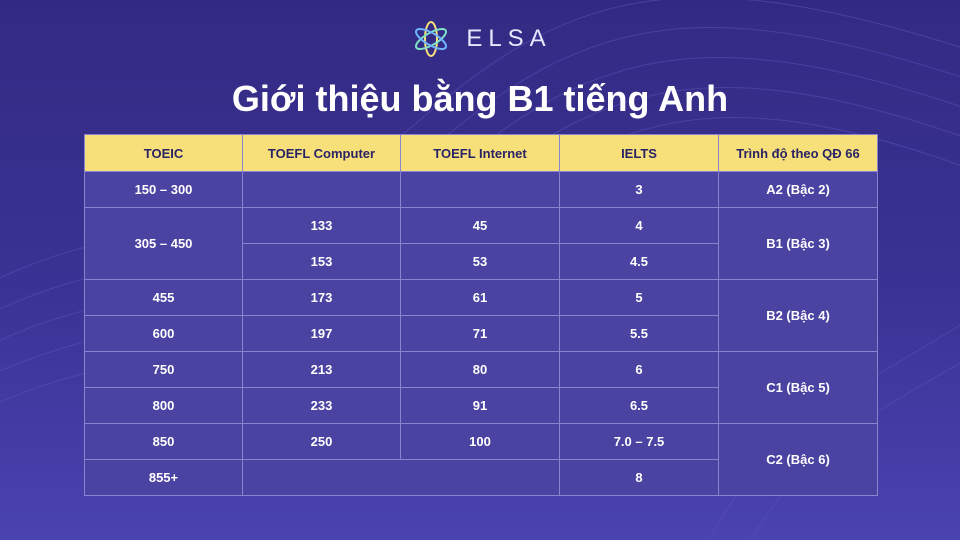 The height and width of the screenshot is (540, 960). What do you see at coordinates (163, 333) in the screenshot?
I see `cell-toeic: 600` at bounding box center [163, 333].